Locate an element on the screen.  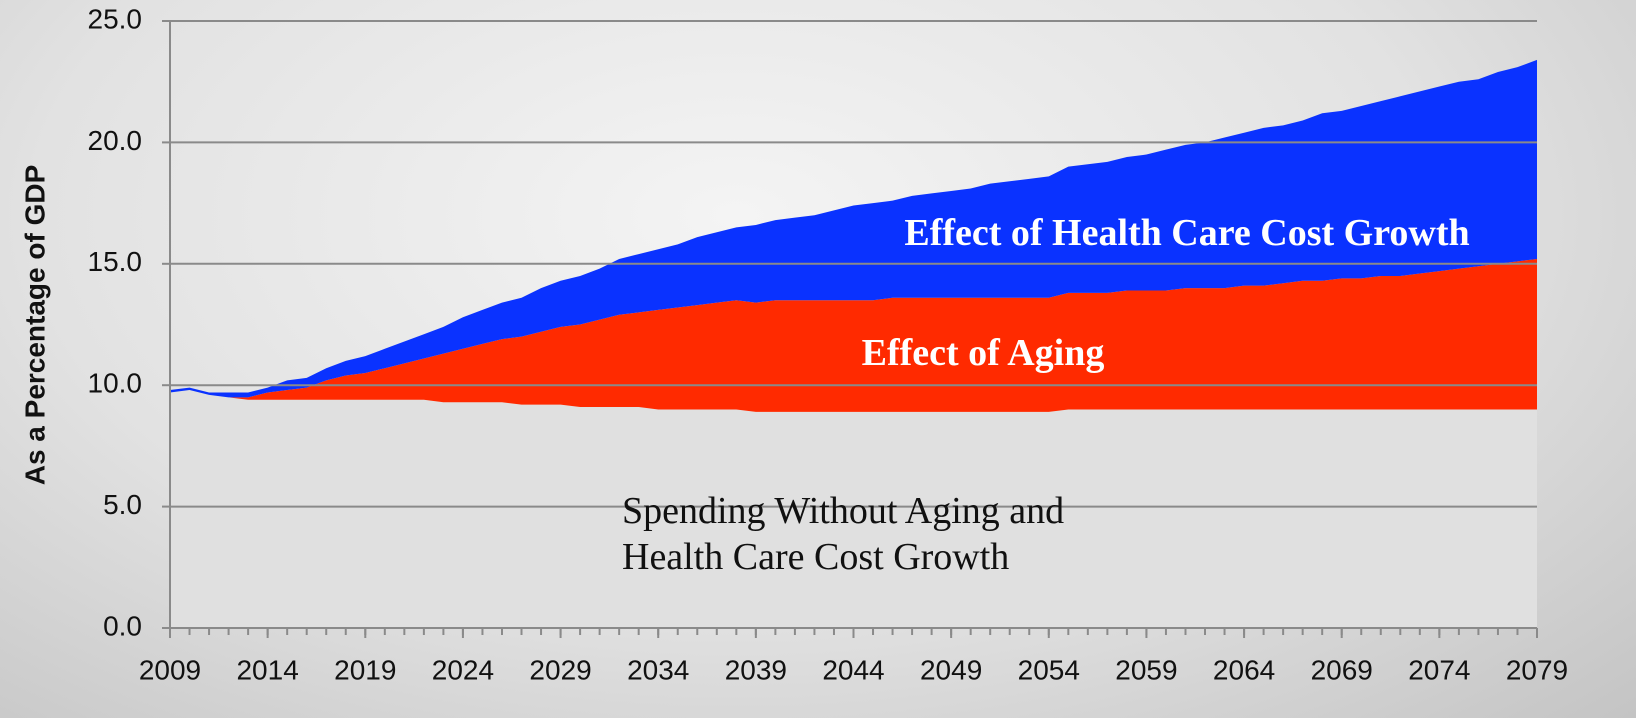
x-tick-label: 2039 is located at coordinates (756, 669).